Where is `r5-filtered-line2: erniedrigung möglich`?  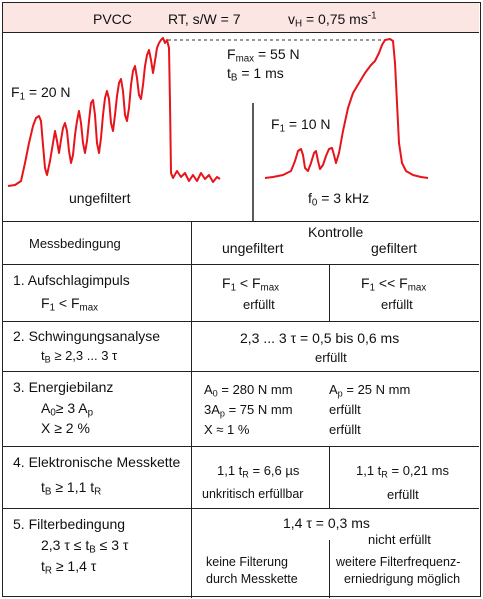
r5-filtered-line2: erniedrigung möglich is located at coordinates (402, 579).